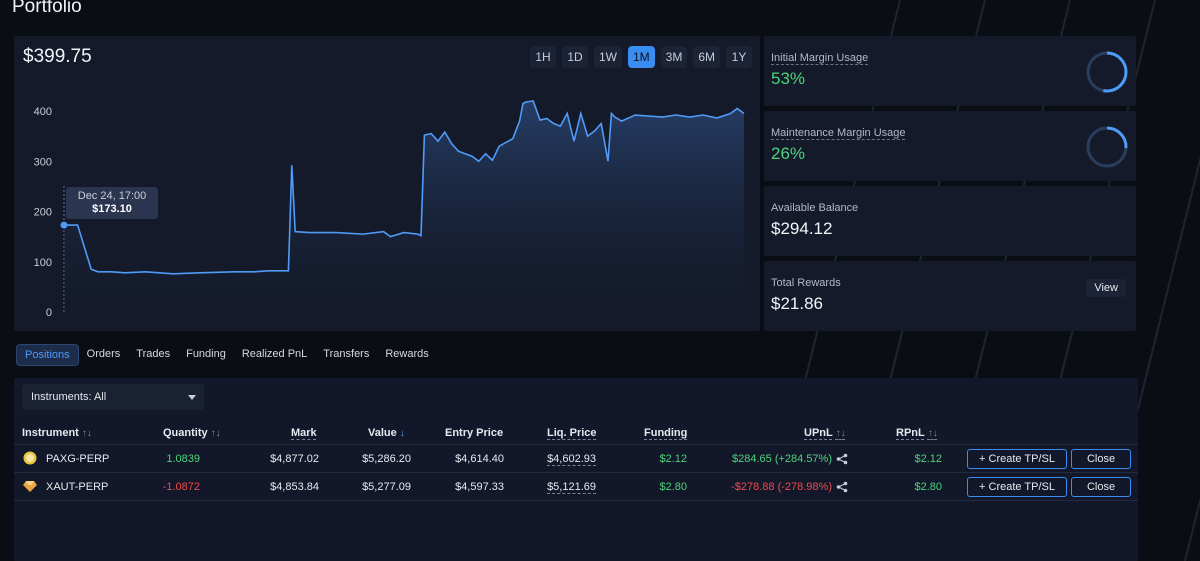  Describe the element at coordinates (57, 56) in the screenshot. I see `portfolio-balance: $399.75` at that location.